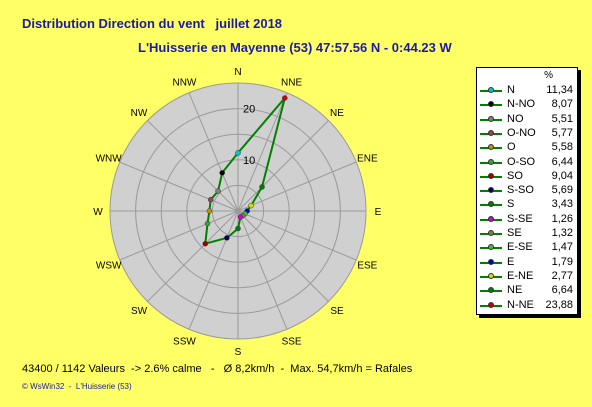 This screenshot has width=592, height=407. I want to click on legend-name: S-SO, so click(520, 190).